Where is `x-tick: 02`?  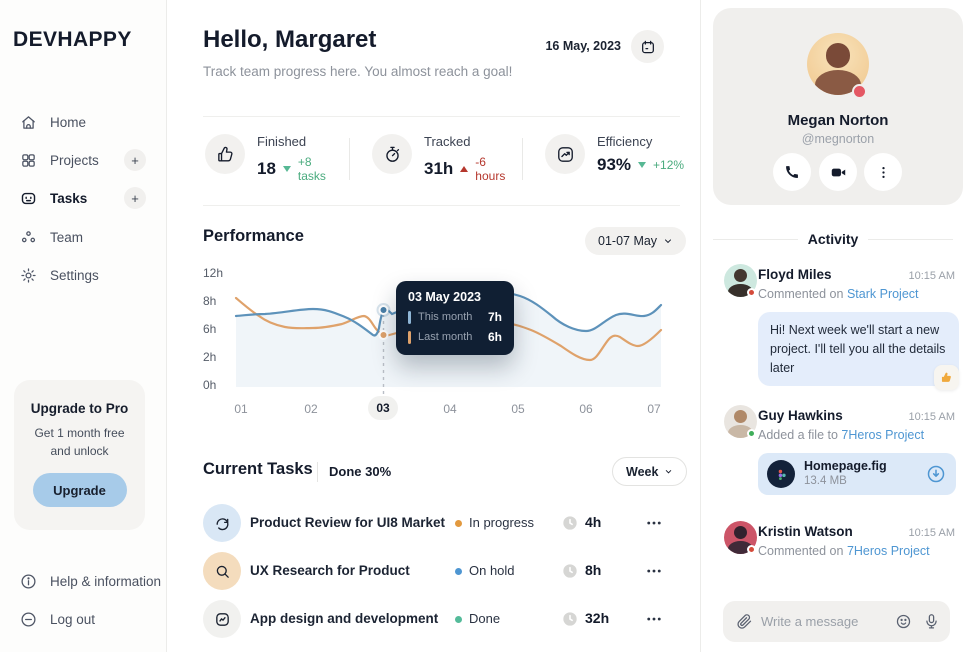
x-tick: 02 is located at coordinates (311, 409).